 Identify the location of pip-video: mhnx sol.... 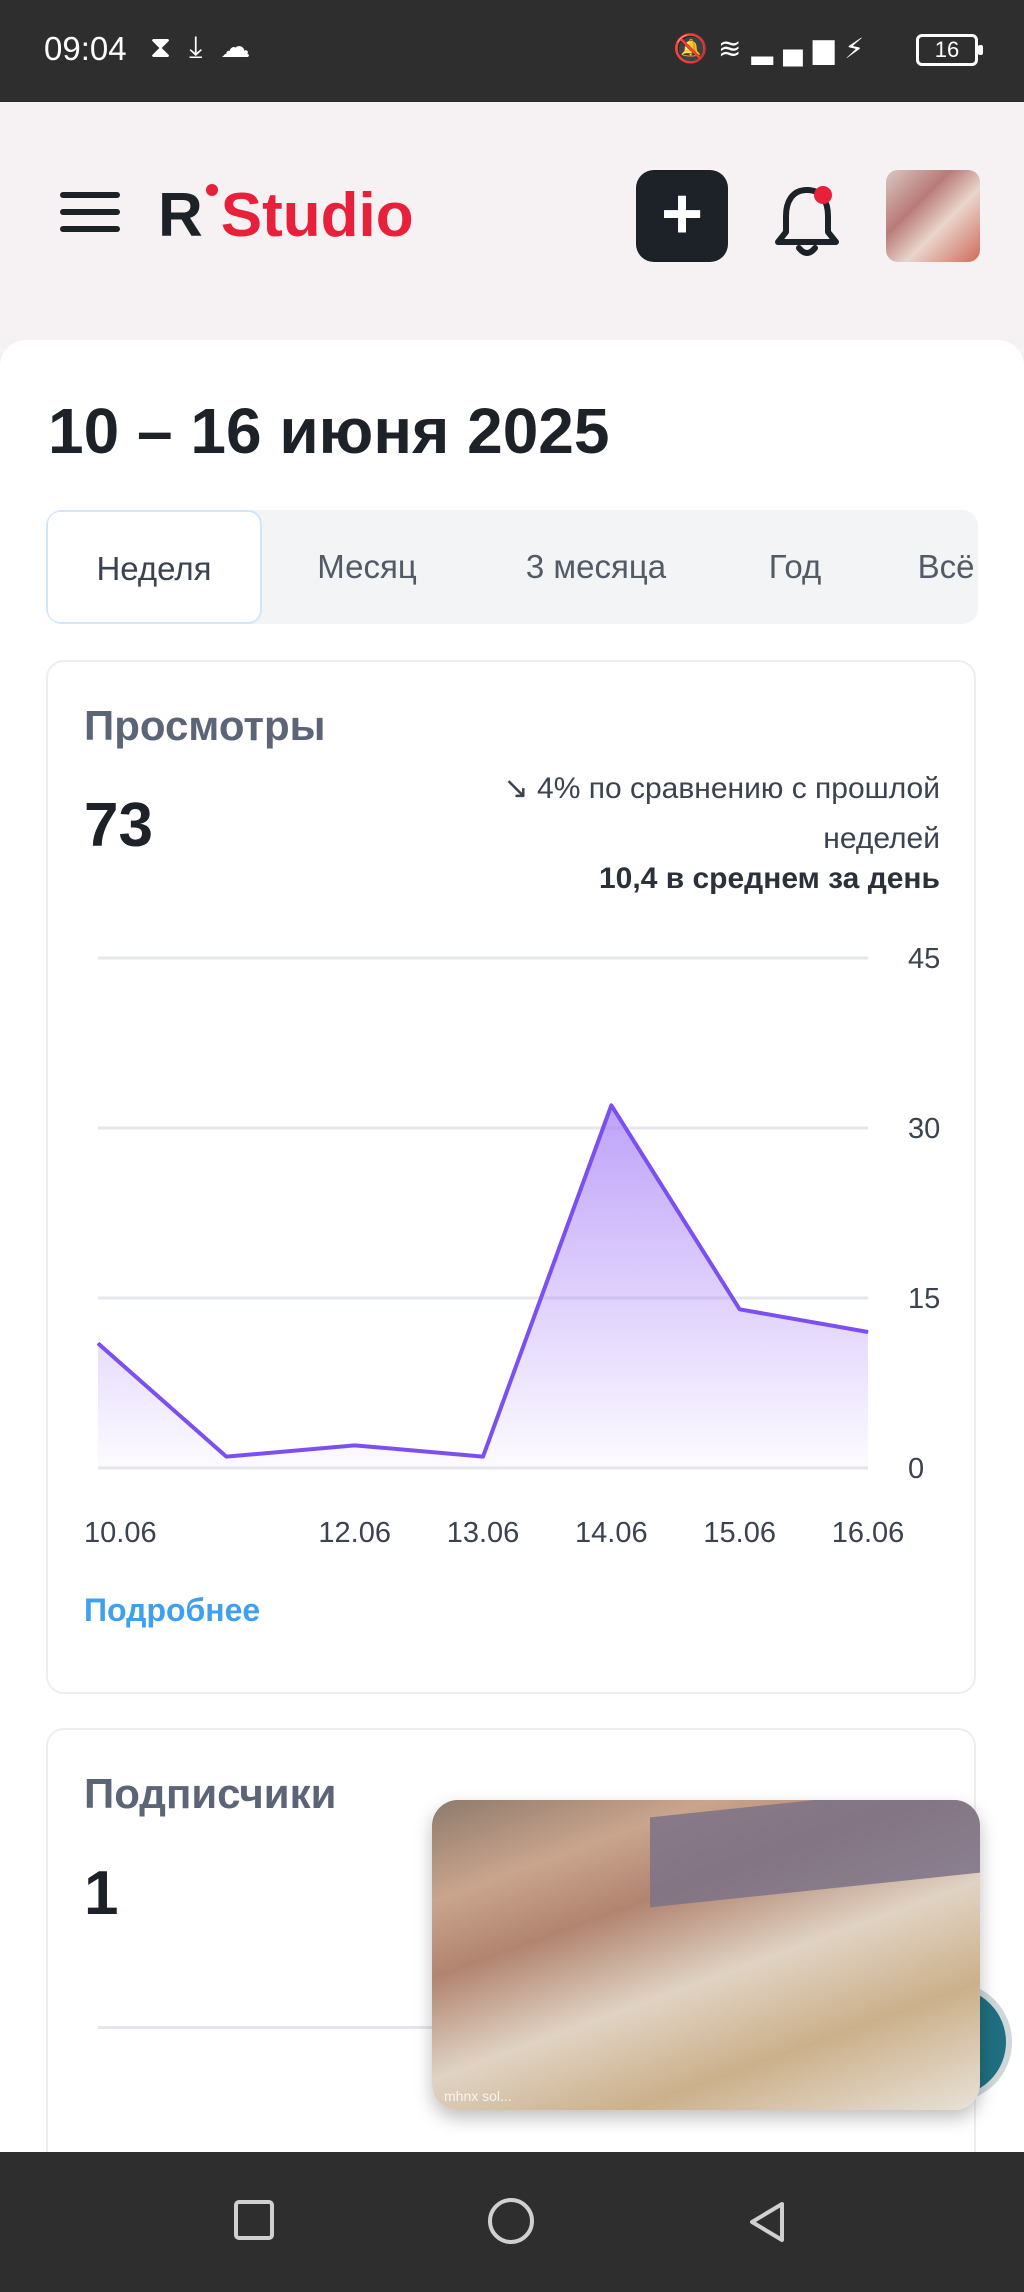
(706, 1955).